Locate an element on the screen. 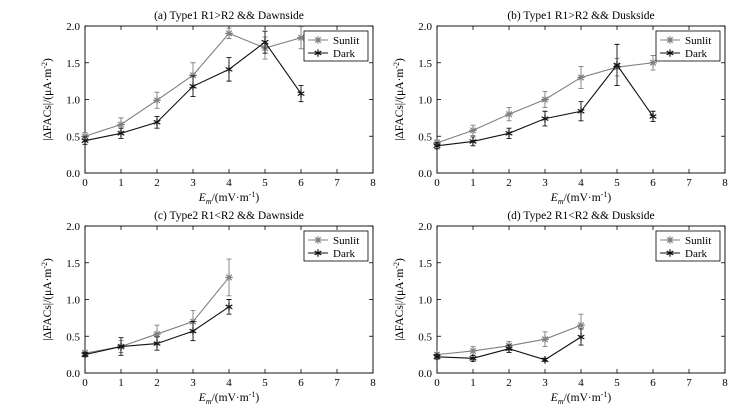  legend-box is located at coordinates (336, 246).